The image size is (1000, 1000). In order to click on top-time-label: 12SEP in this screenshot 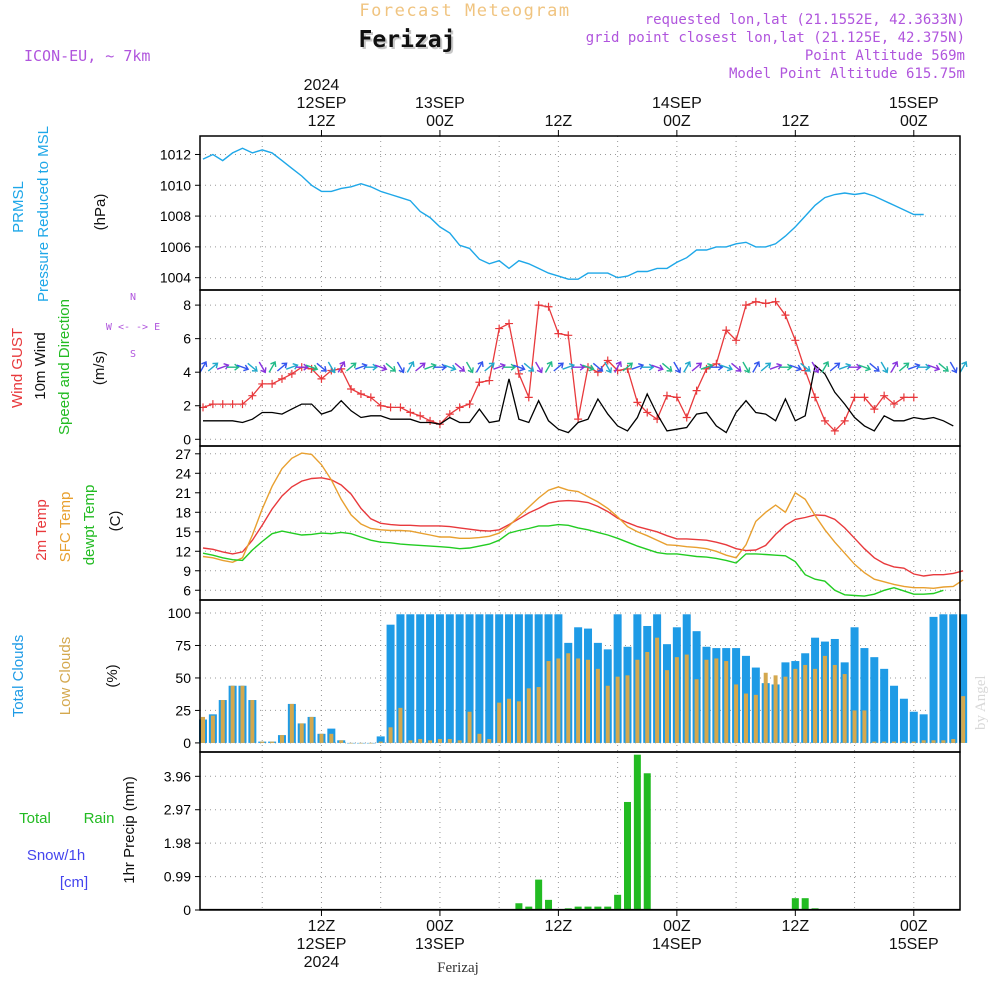, I will do `click(322, 103)`.